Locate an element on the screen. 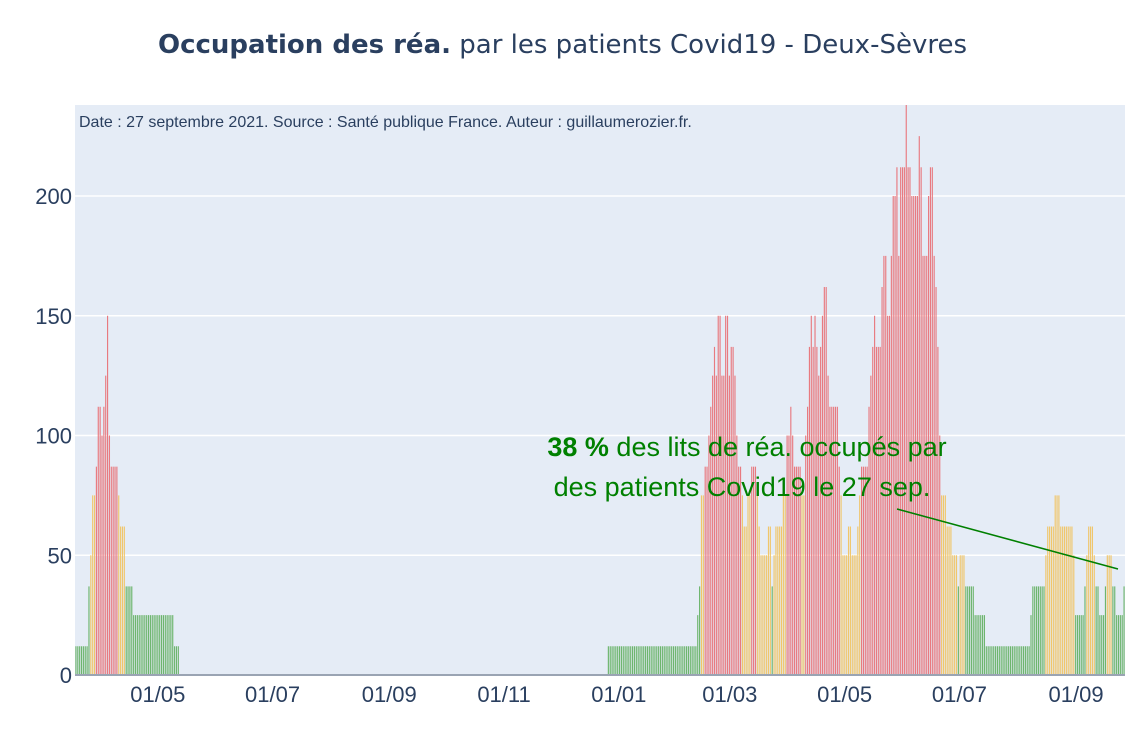 Image resolution: width=1125 pixels, height=750 pixels. x-tick-label: 01/05 is located at coordinates (157, 694).